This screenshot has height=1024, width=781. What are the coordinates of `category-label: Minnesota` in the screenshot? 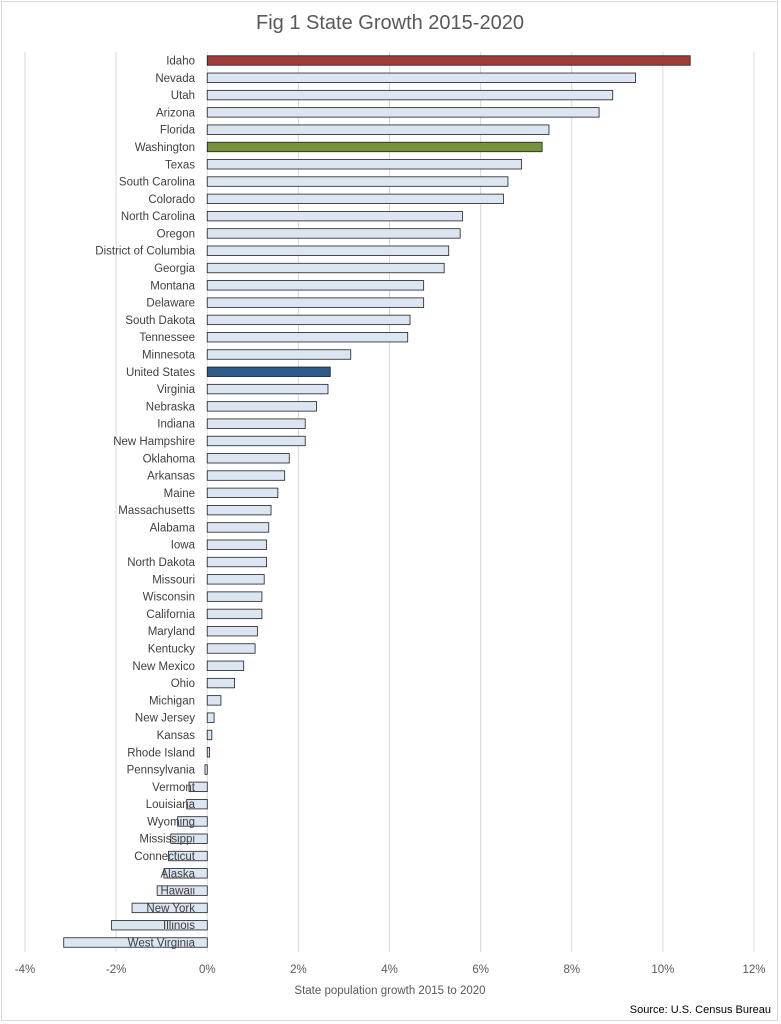 It's located at (169, 356).